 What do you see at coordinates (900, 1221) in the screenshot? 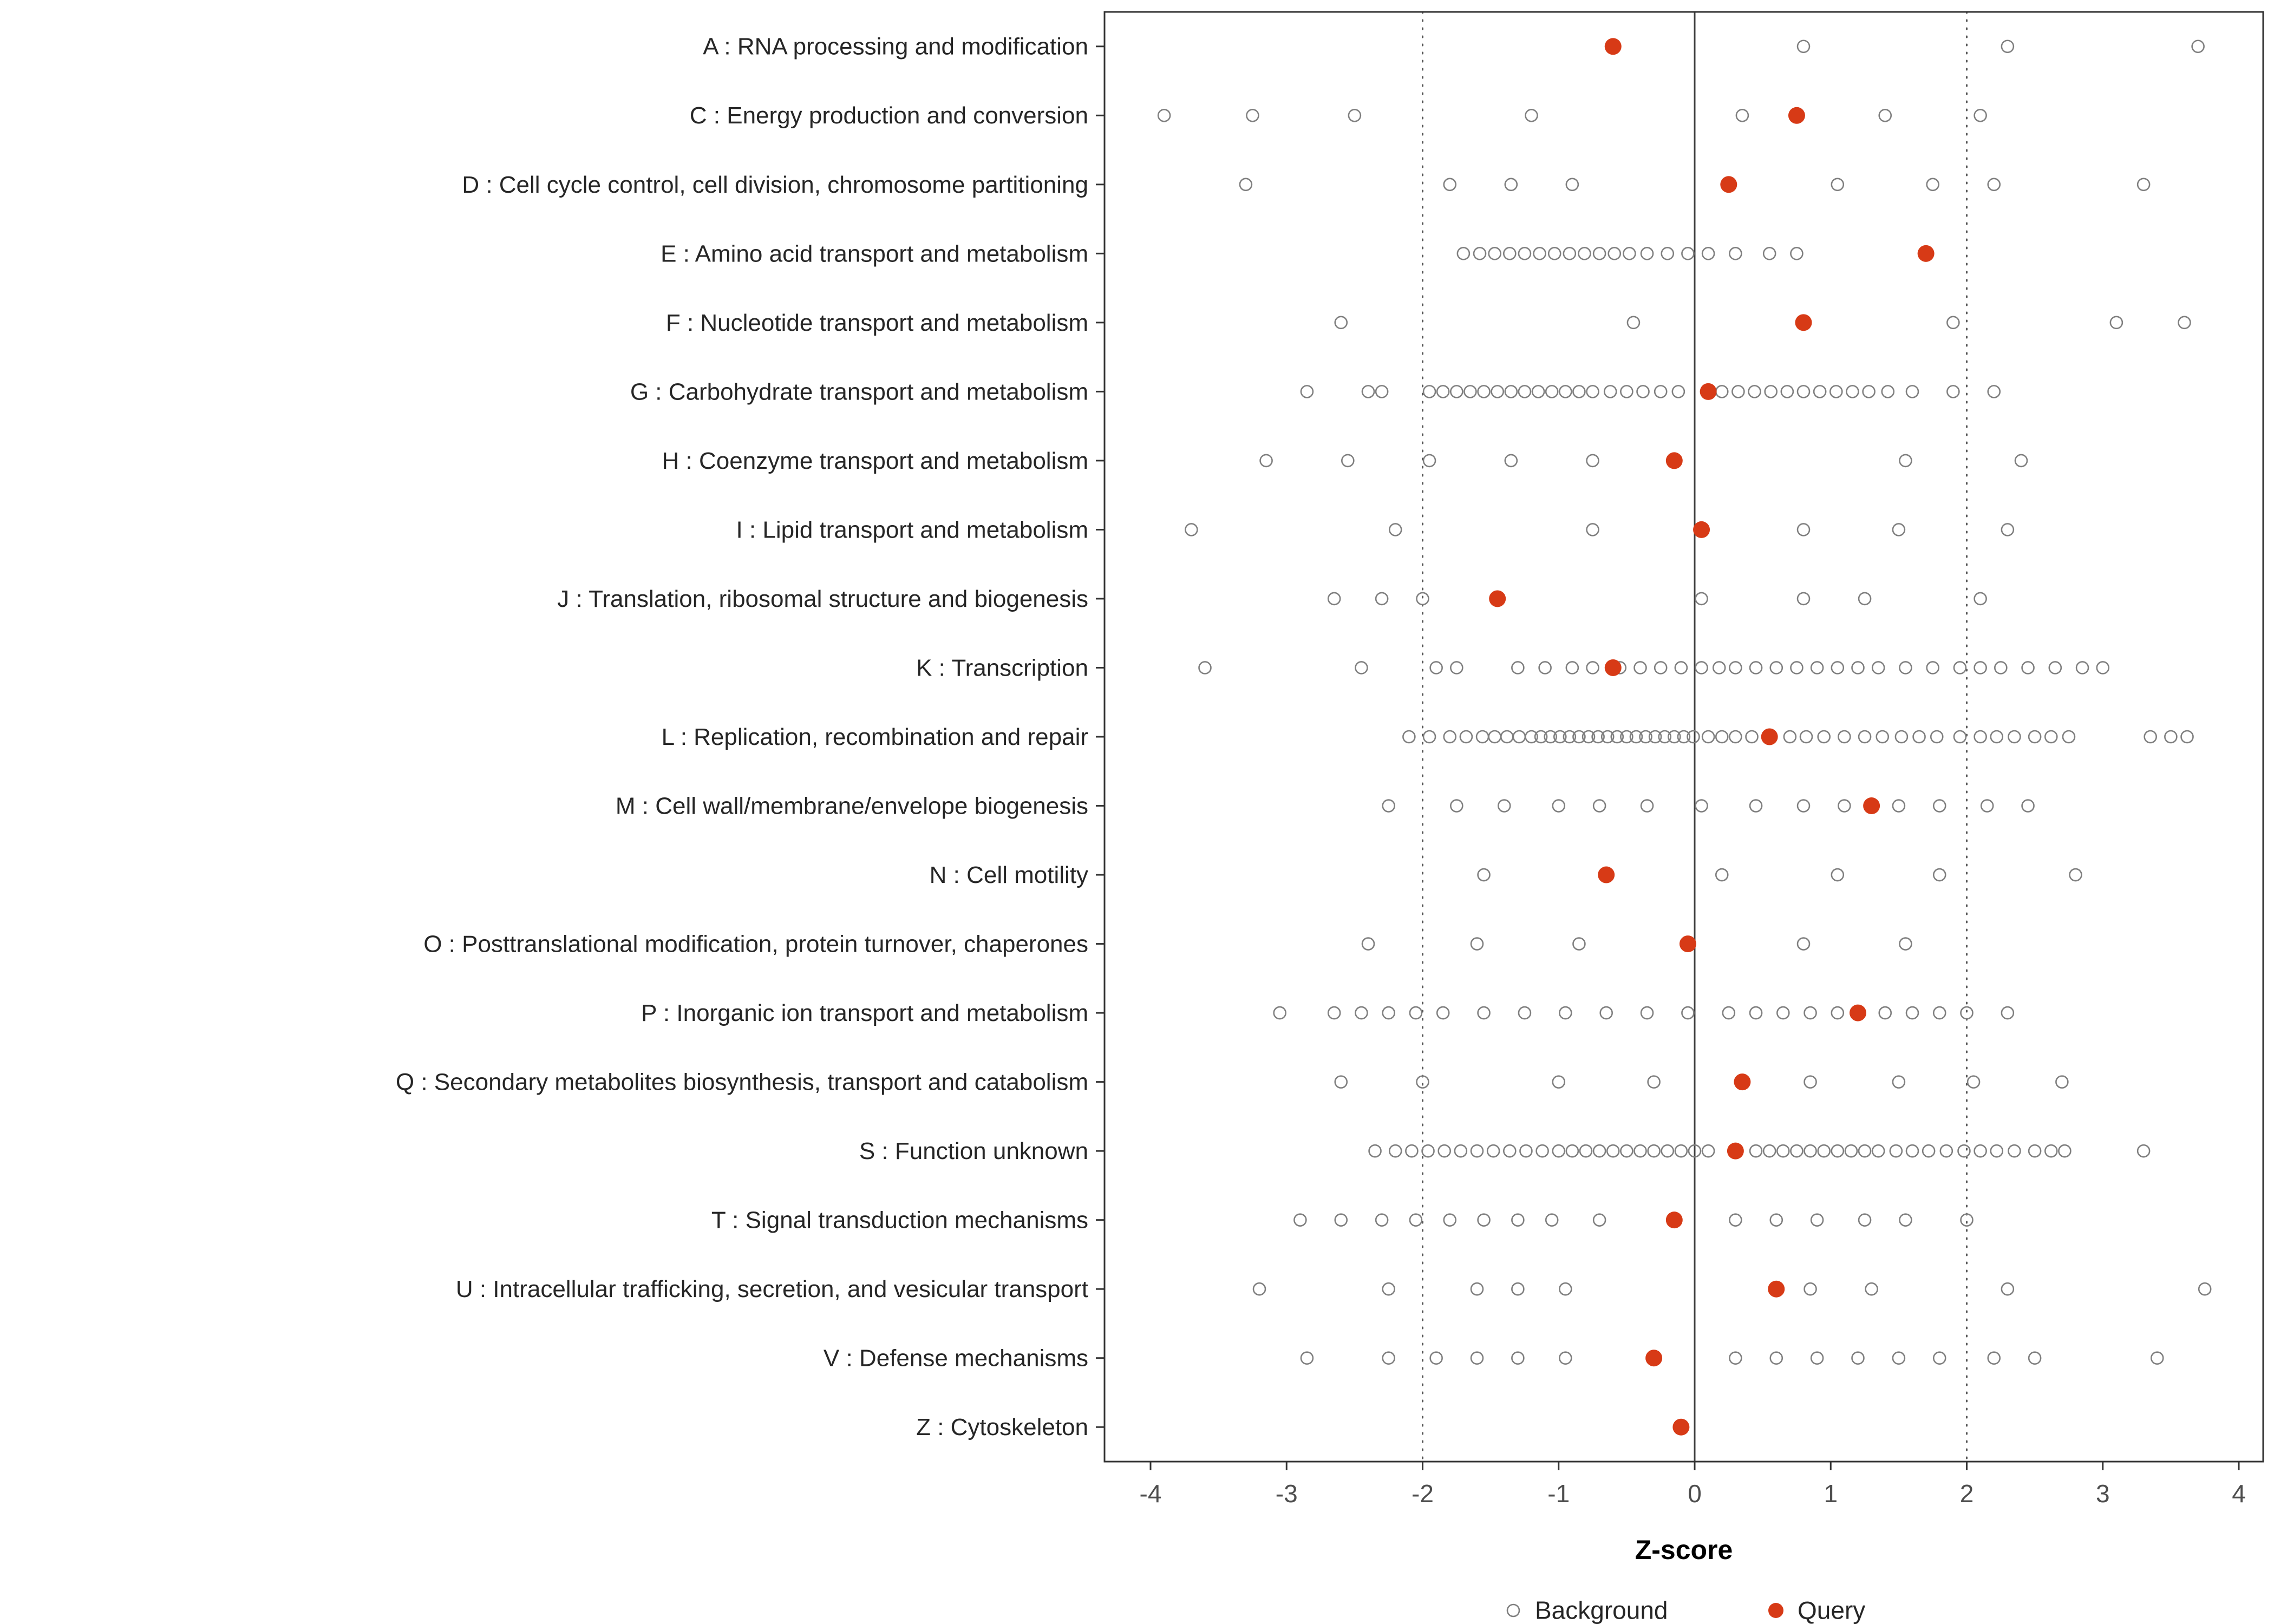
I see `category-label: T : Signal transduction mechanisms` at bounding box center [900, 1221].